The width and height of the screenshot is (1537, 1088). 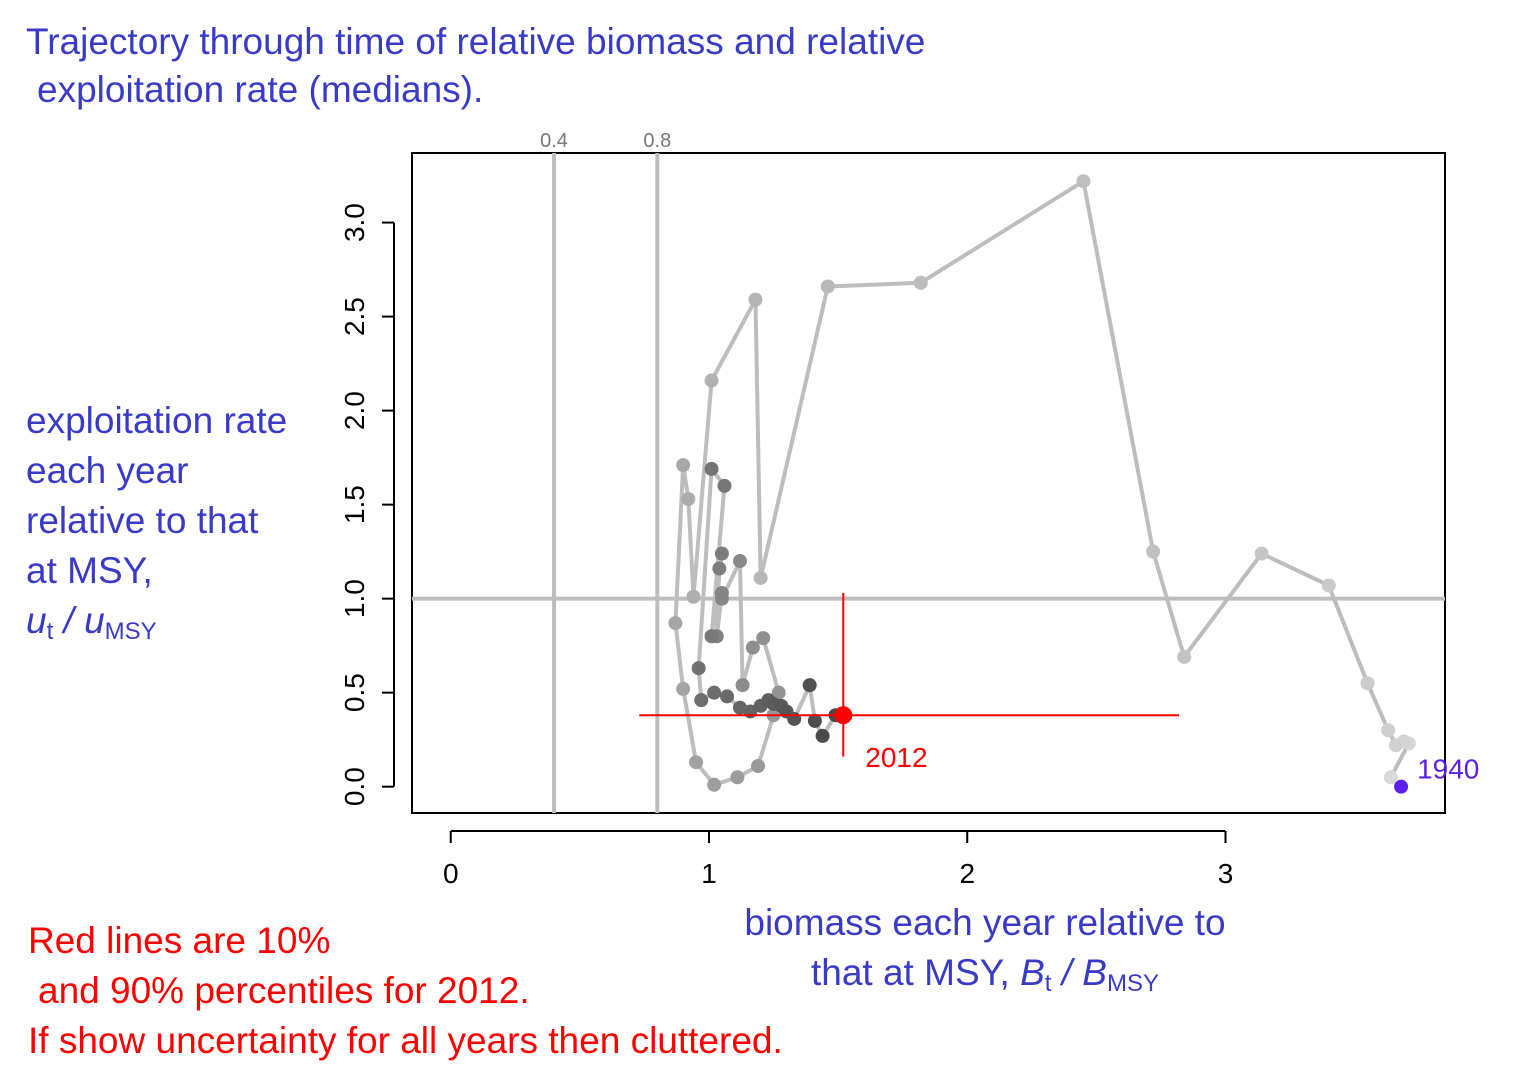 What do you see at coordinates (1032, 972) in the screenshot?
I see `xlabel-B: B` at bounding box center [1032, 972].